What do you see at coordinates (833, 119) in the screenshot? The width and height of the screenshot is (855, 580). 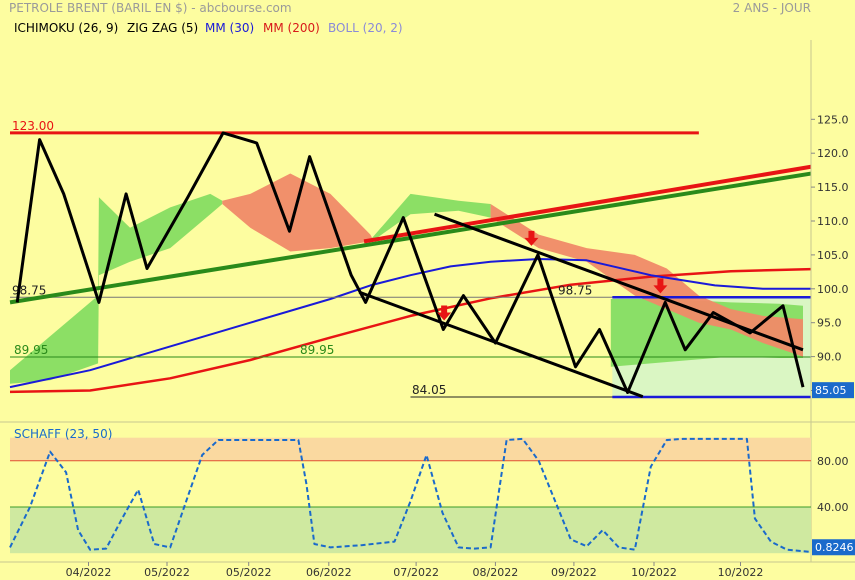 I see `y-tick-label: 125.0` at bounding box center [833, 119].